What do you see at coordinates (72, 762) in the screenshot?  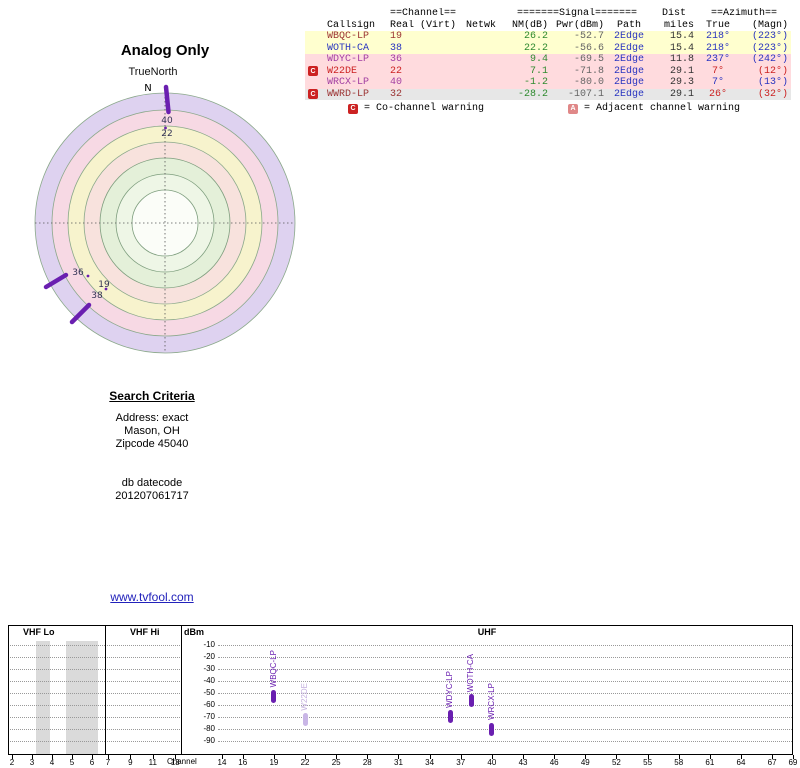 I see `channel-tick-label: 5` at bounding box center [72, 762].